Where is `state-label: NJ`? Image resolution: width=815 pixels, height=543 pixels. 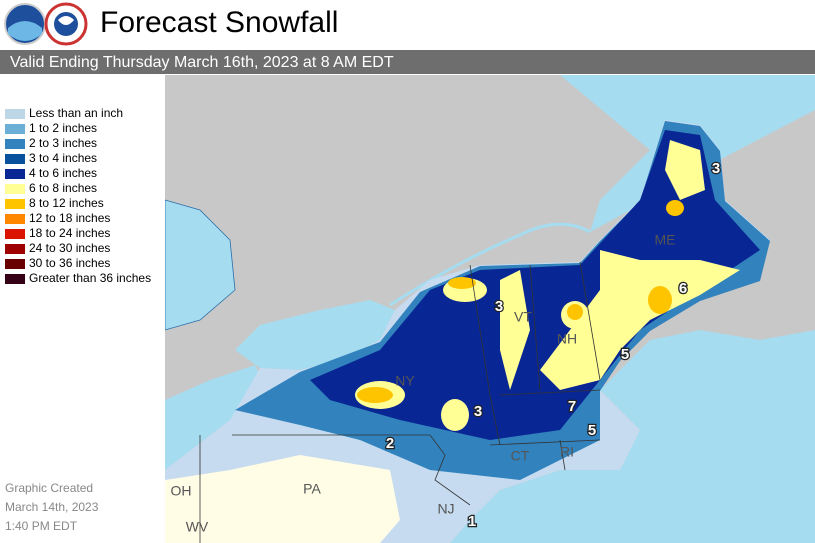
state-label: NJ is located at coordinates (445, 509).